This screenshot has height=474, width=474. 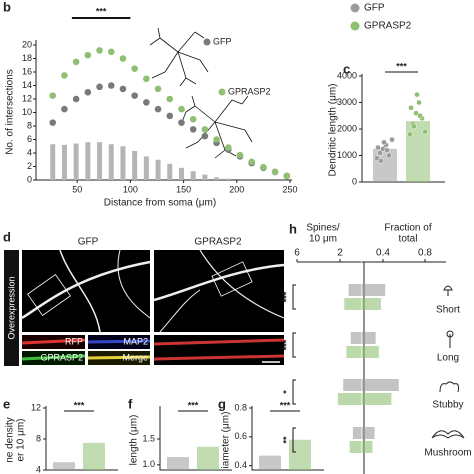 I want to click on x-tick-label: 150, so click(x=183, y=189).